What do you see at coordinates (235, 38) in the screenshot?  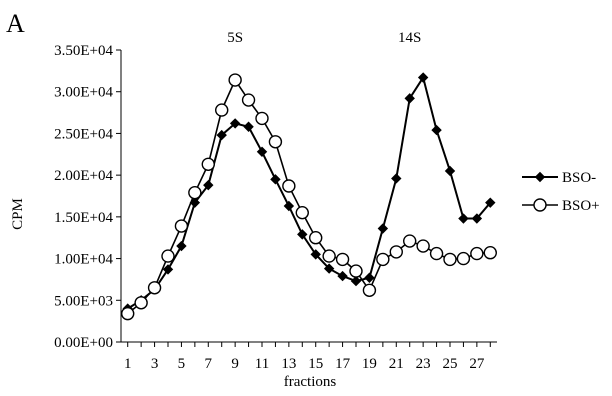 I see `peak-annotation: 5S` at bounding box center [235, 38].